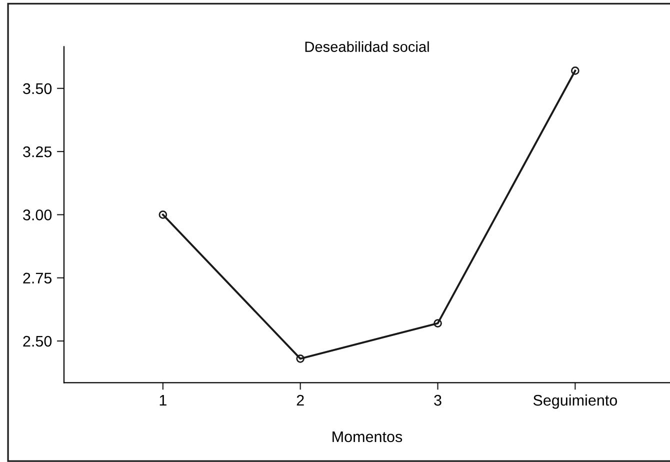 This screenshot has width=670, height=462. I want to click on y-tick-label: 2.50, so click(37, 341).